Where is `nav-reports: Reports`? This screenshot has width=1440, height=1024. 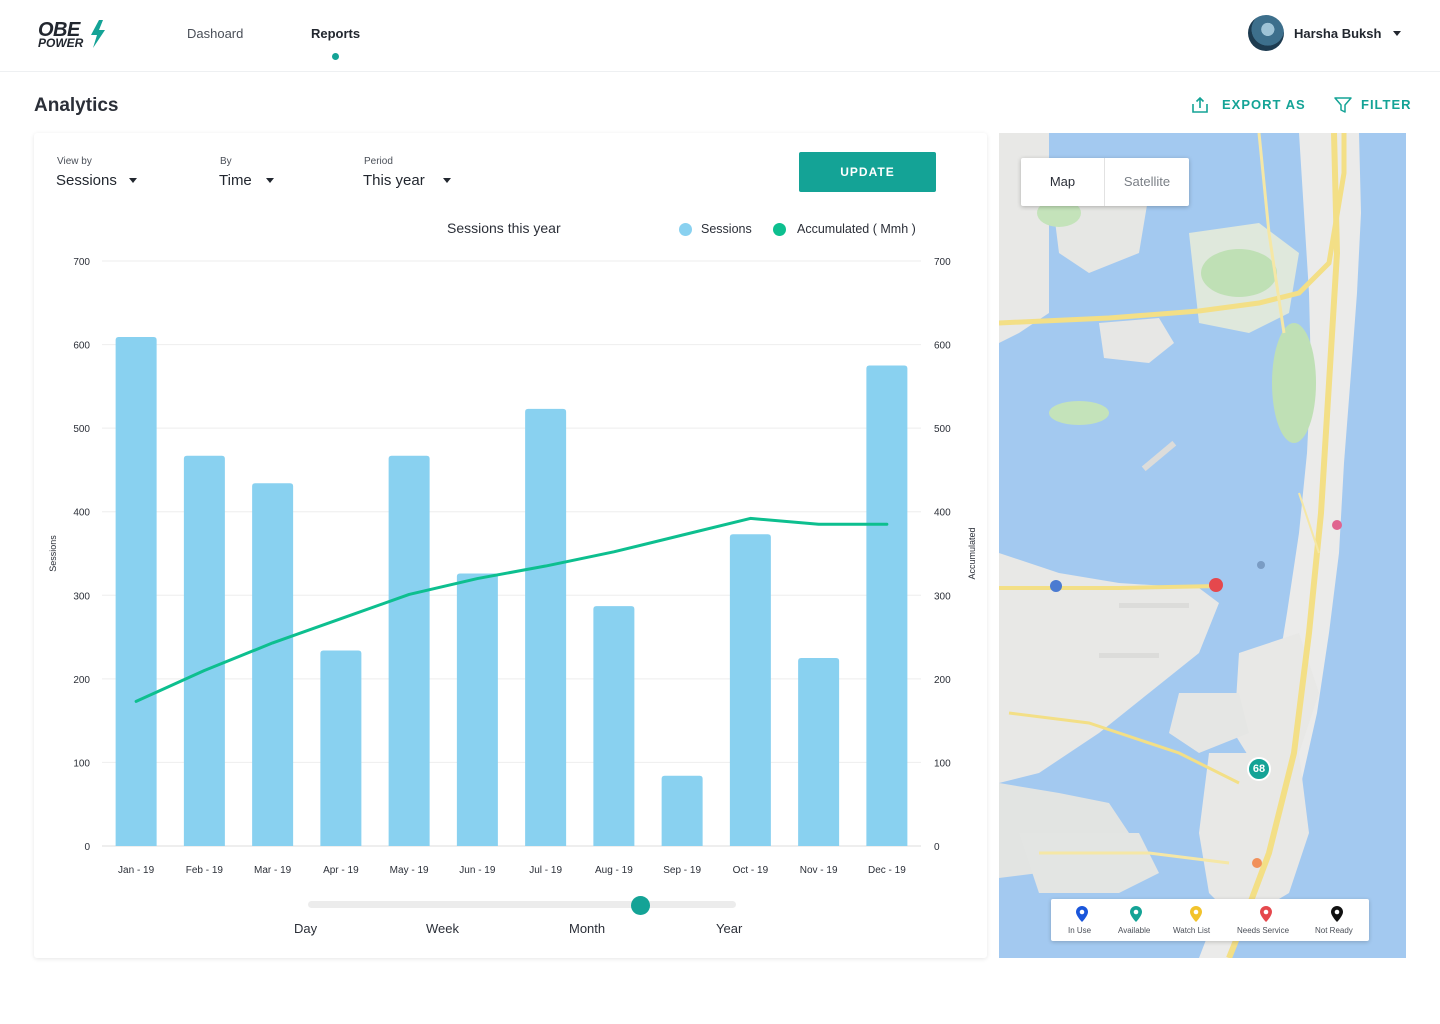
nav-reports: Reports is located at coordinates (336, 33).